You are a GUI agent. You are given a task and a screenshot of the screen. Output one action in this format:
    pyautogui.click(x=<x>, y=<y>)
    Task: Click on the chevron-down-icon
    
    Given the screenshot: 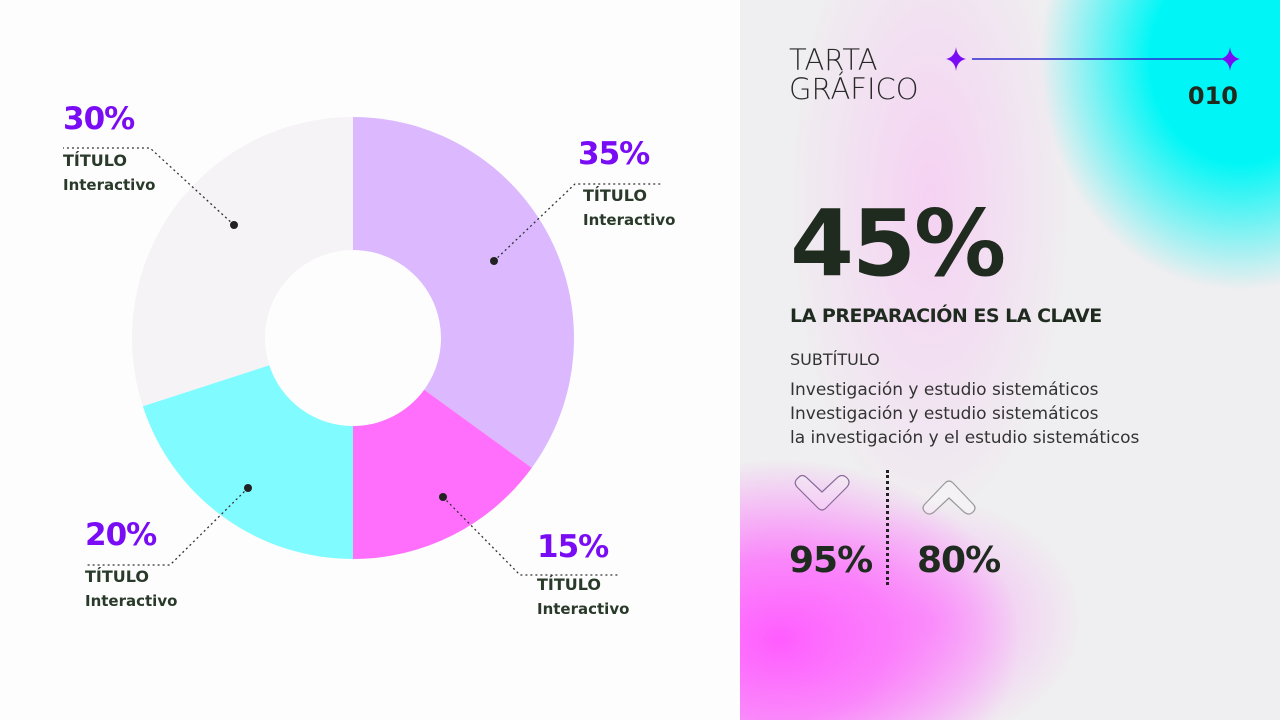 What is the action you would take?
    pyautogui.click(x=822, y=492)
    